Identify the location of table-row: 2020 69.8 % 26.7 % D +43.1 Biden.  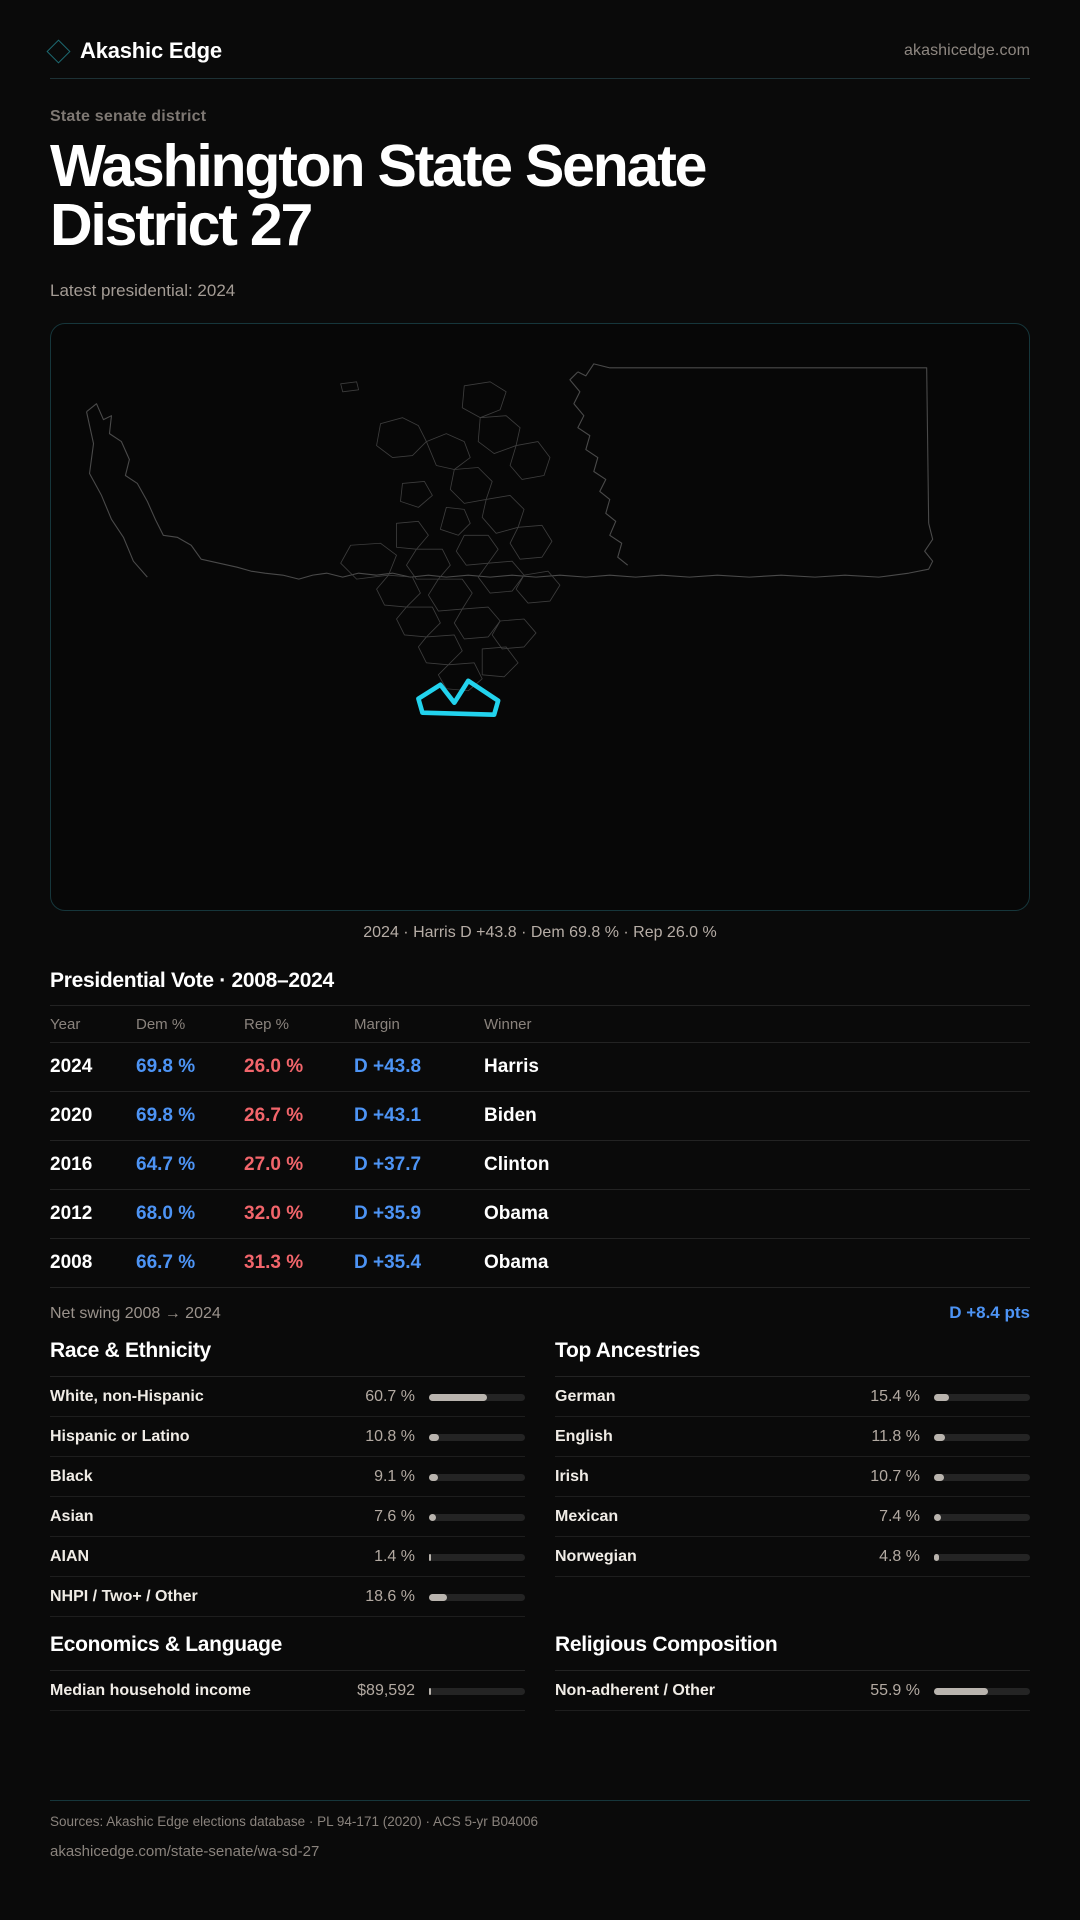
(540, 1116).